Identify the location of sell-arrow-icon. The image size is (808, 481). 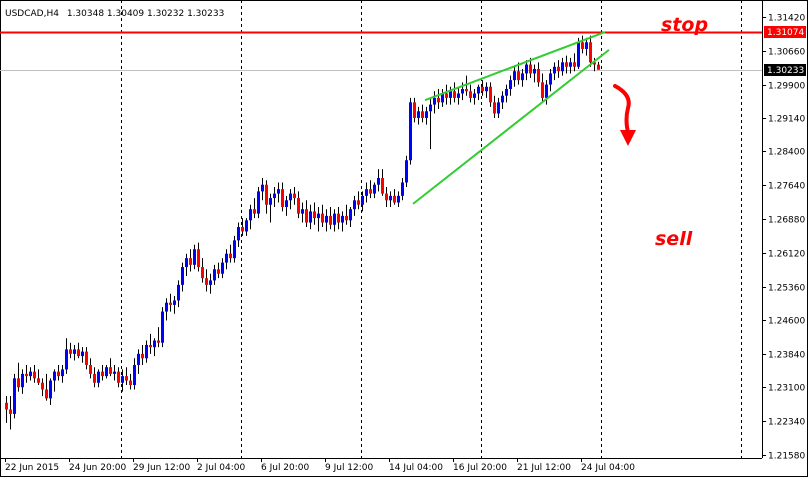
(624, 115).